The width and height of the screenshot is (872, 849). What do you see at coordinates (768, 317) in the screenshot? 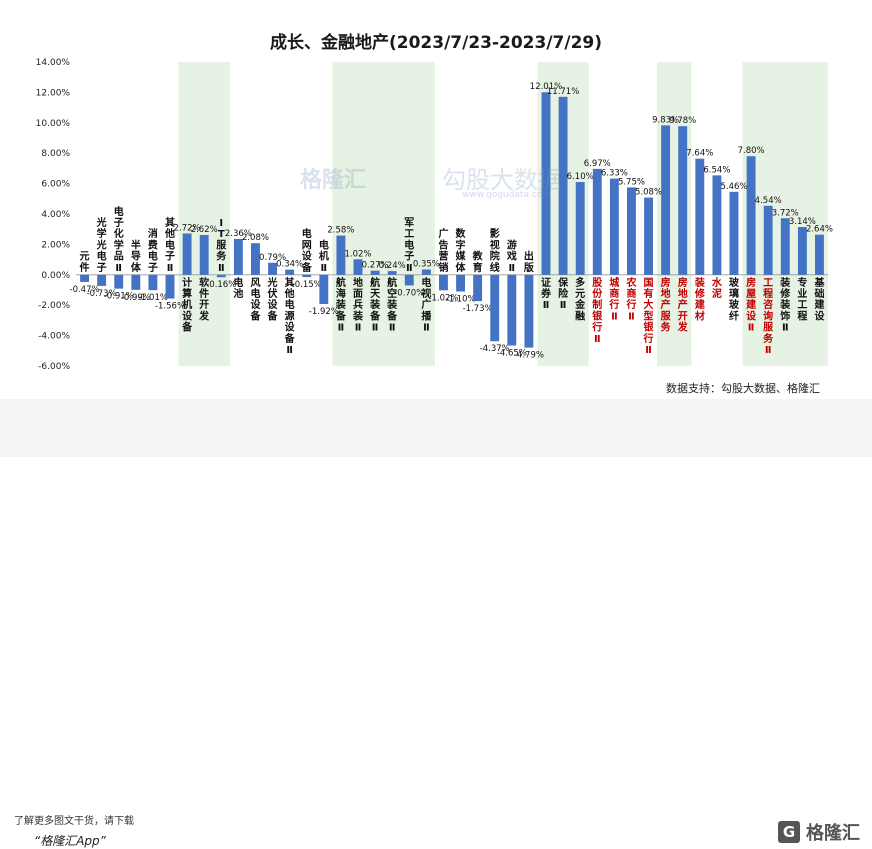
I see `category-label: 工程咨询服务 Ⅱ` at bounding box center [768, 317].